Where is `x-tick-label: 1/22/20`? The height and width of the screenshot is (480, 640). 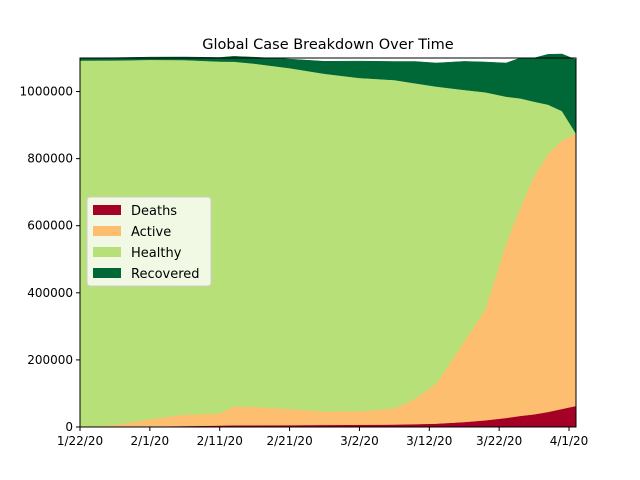 x-tick-label: 1/22/20 is located at coordinates (80, 441).